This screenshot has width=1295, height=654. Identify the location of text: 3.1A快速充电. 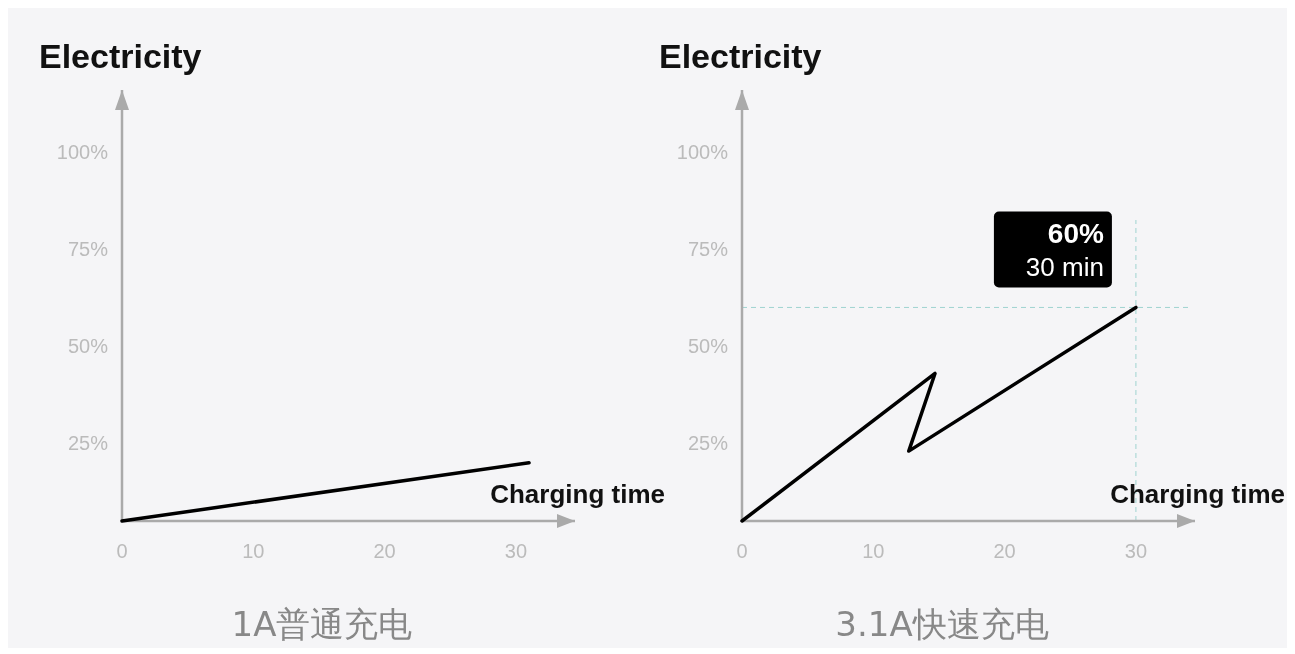
(942, 624).